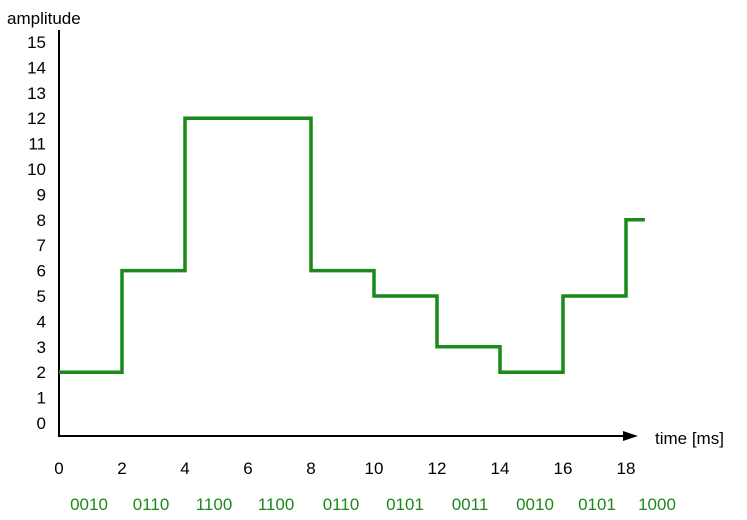  What do you see at coordinates (373, 504) in the screenshot?
I see `binary-codes: 0010 0110 1100 1100 0110 0101 0011 0010 0101 1000` at bounding box center [373, 504].